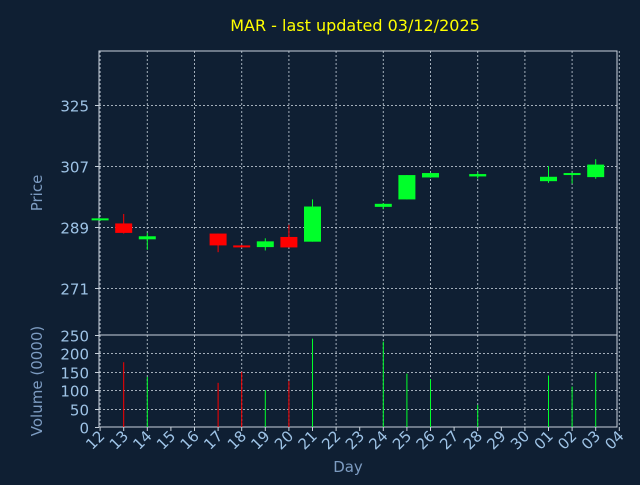 This screenshot has width=640, height=485. What do you see at coordinates (74, 229) in the screenshot?
I see `price-tick-label: 289` at bounding box center [74, 229].